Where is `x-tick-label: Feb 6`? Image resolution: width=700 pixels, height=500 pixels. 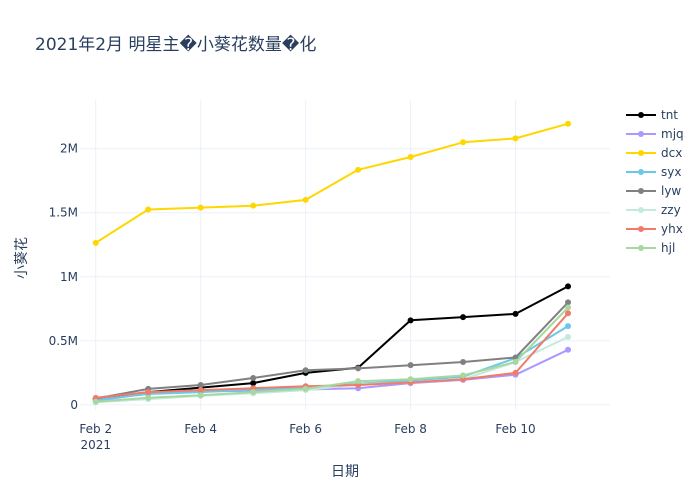 x-tick-label: Feb 6 is located at coordinates (305, 429).